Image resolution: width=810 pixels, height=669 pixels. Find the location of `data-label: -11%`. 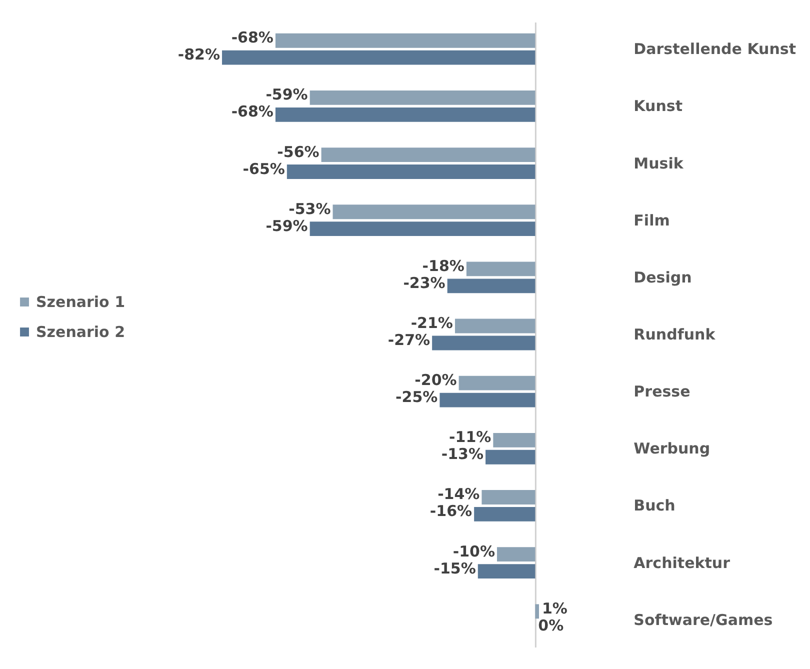

data-label: -11% is located at coordinates (470, 437).